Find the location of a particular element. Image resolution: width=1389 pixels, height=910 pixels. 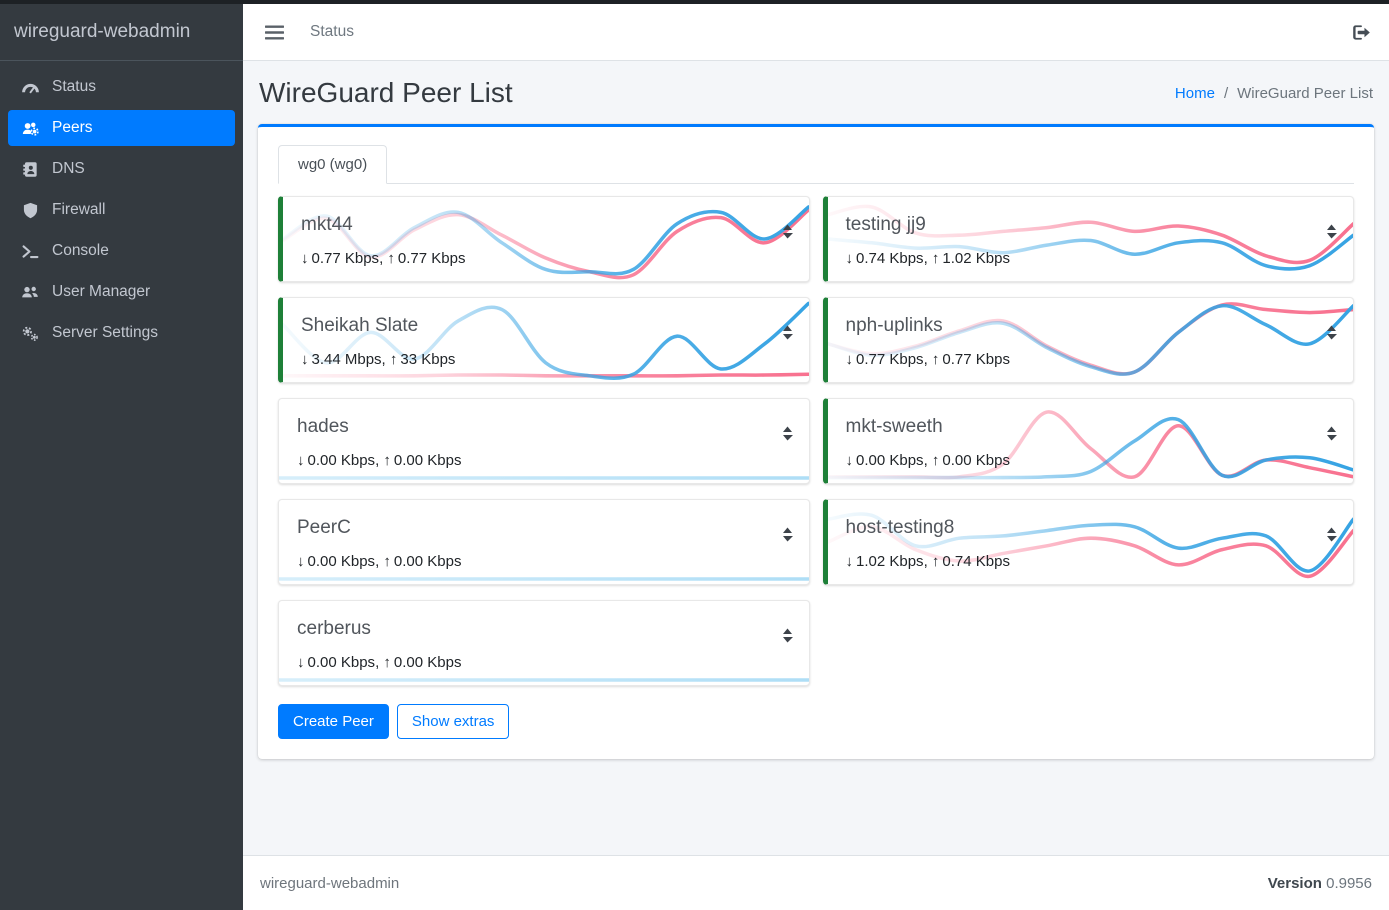

window-top-strip is located at coordinates (694, 2).